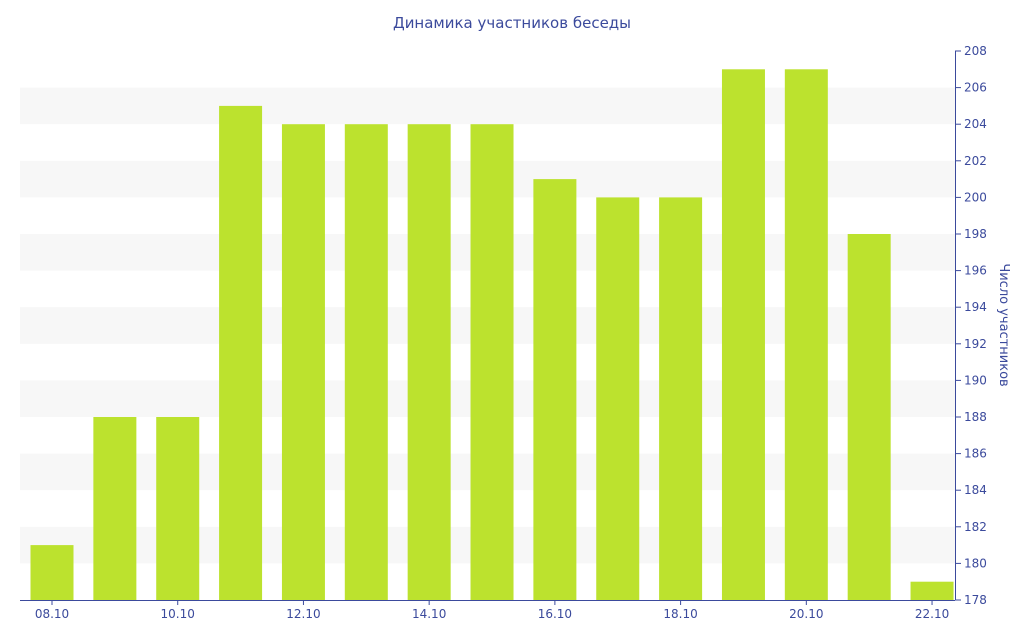 This screenshot has height=644, width=1024. Describe the element at coordinates (429, 614) in the screenshot. I see `x-tick-label: 14.10` at that location.